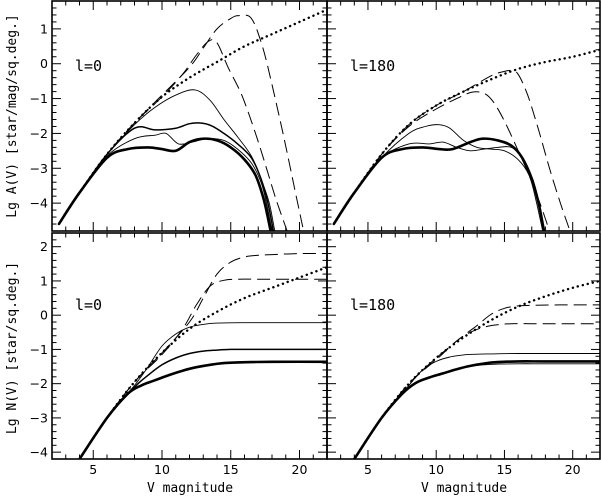 The image size is (601, 496). What do you see at coordinates (12, 348) in the screenshot?
I see `y-axis-title-bottom: Lg N(V) [star/sq.deg.]` at bounding box center [12, 348].